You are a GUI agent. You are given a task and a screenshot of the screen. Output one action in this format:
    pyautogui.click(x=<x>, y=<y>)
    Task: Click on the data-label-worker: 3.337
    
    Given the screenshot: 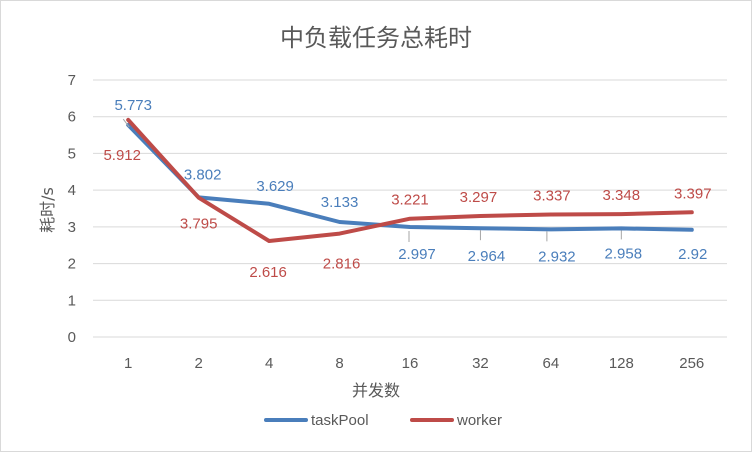 What is the action you would take?
    pyautogui.click(x=552, y=195)
    